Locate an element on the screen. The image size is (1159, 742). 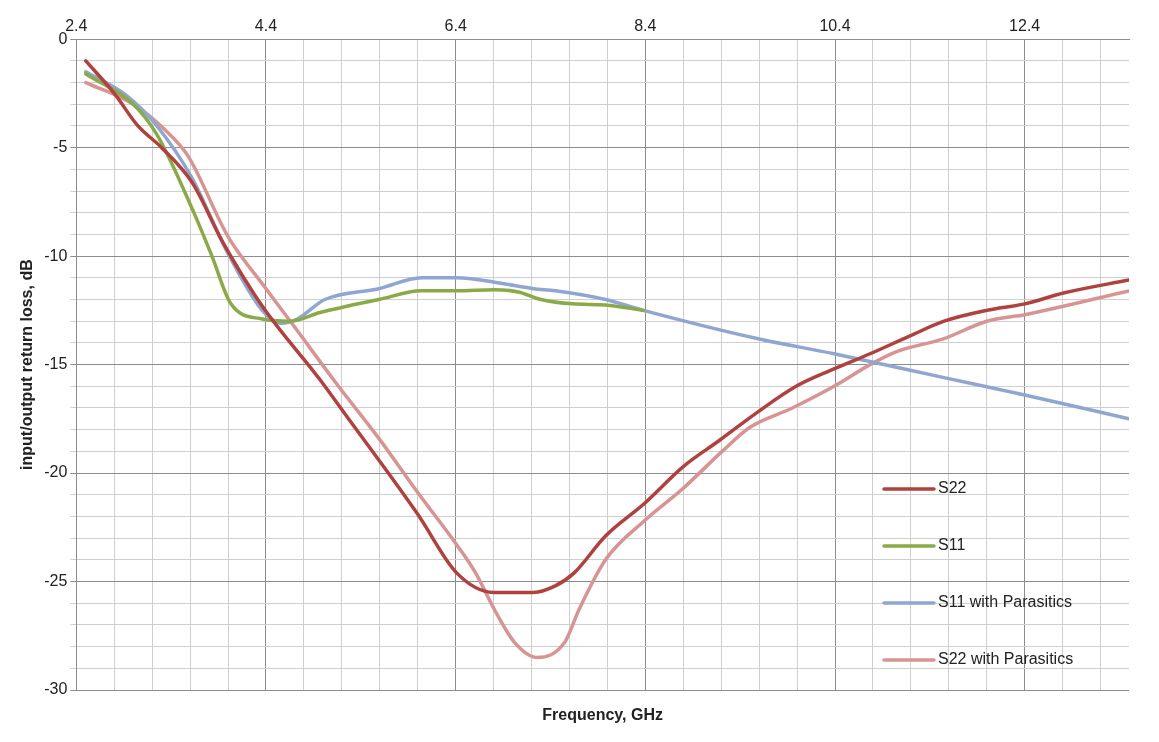
y-tick-label: -15 is located at coordinates (56, 364).